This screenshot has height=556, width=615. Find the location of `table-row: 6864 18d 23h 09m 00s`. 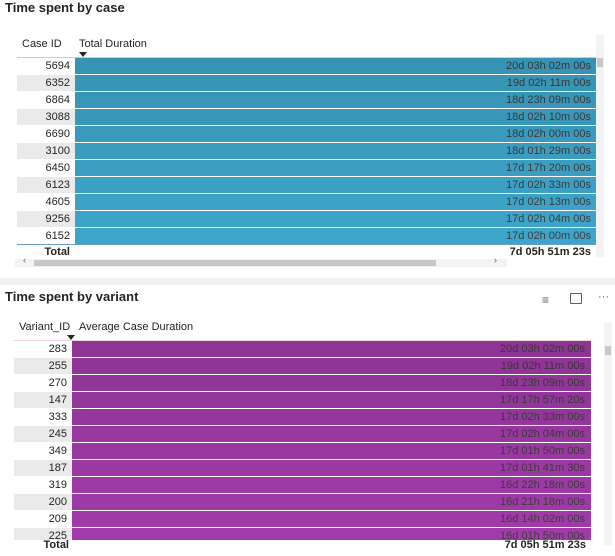

table-row: 6864 18d 23h 09m 00s is located at coordinates (307, 100).